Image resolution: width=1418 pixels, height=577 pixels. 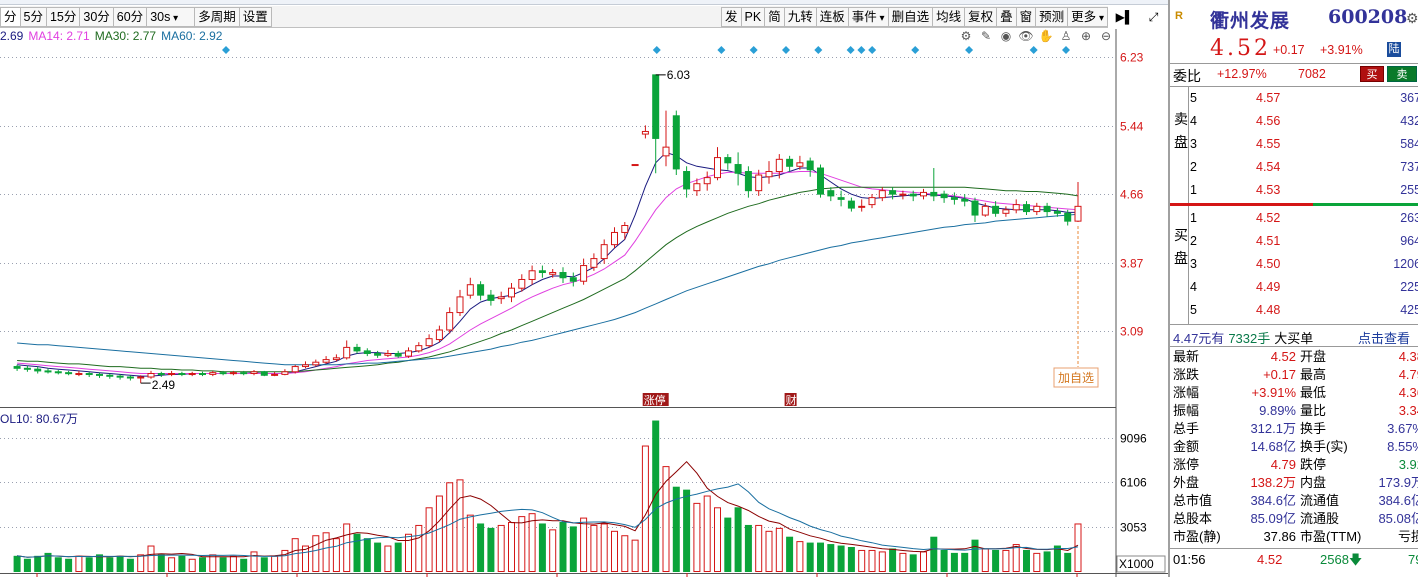 What do you see at coordinates (584, 2) in the screenshot?
I see `top-menu-strip` at bounding box center [584, 2].